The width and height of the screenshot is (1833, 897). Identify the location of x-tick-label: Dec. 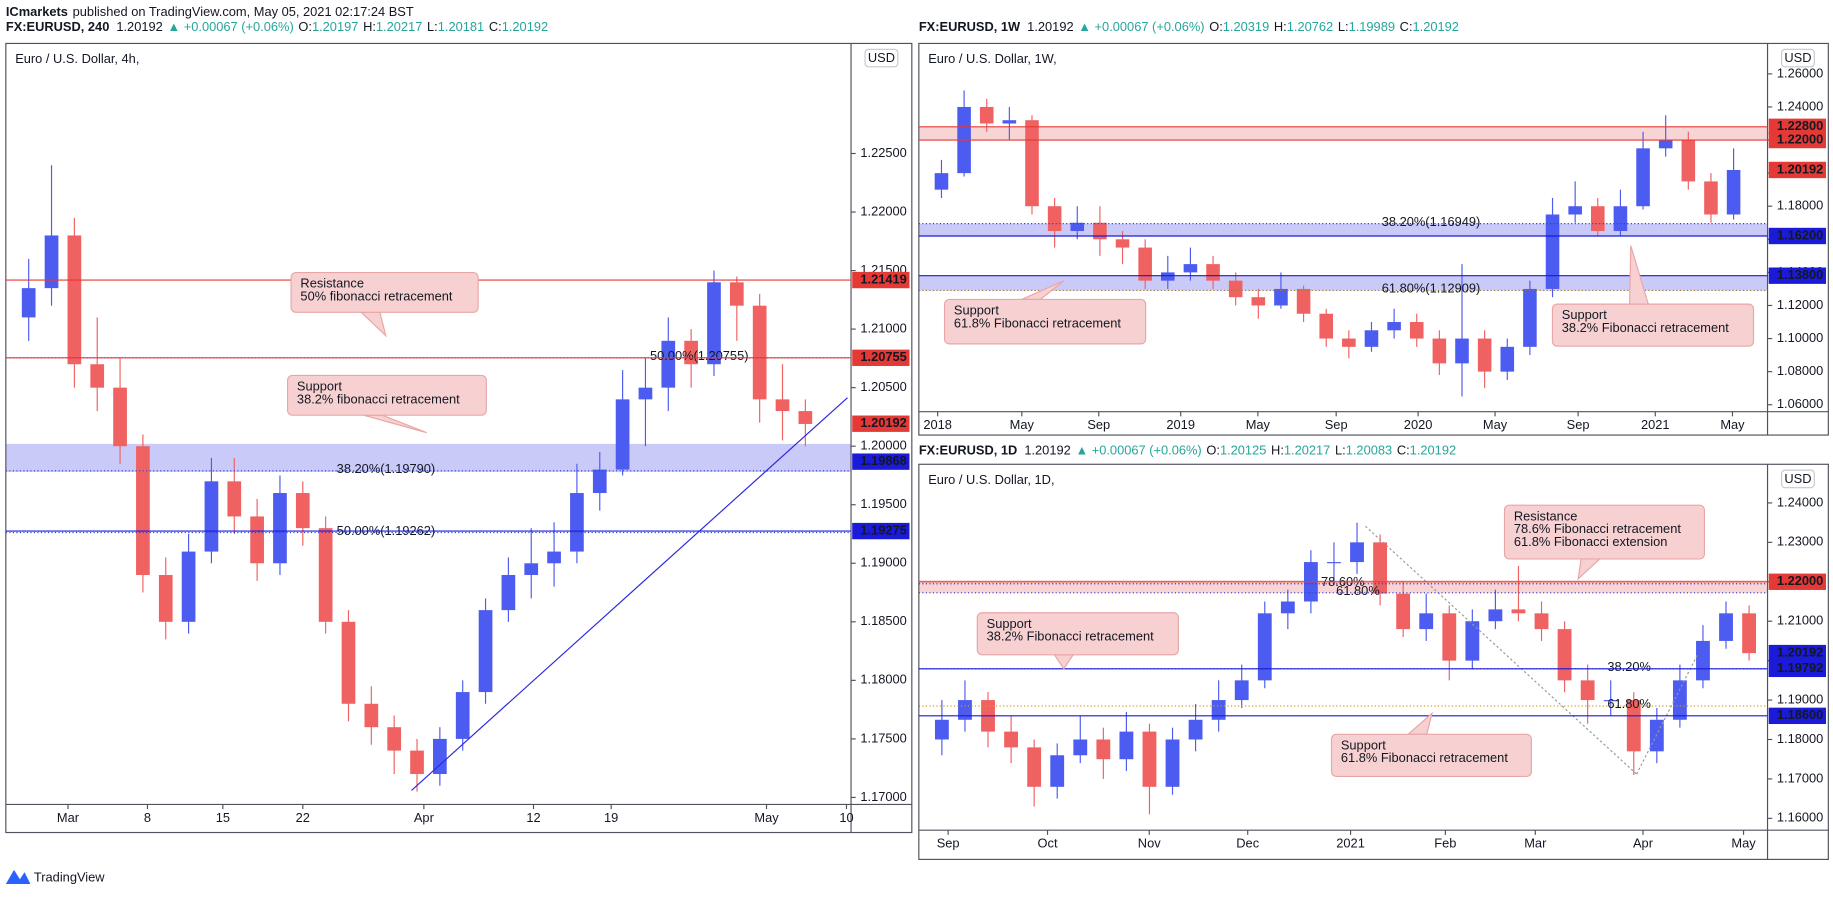
(1247, 843).